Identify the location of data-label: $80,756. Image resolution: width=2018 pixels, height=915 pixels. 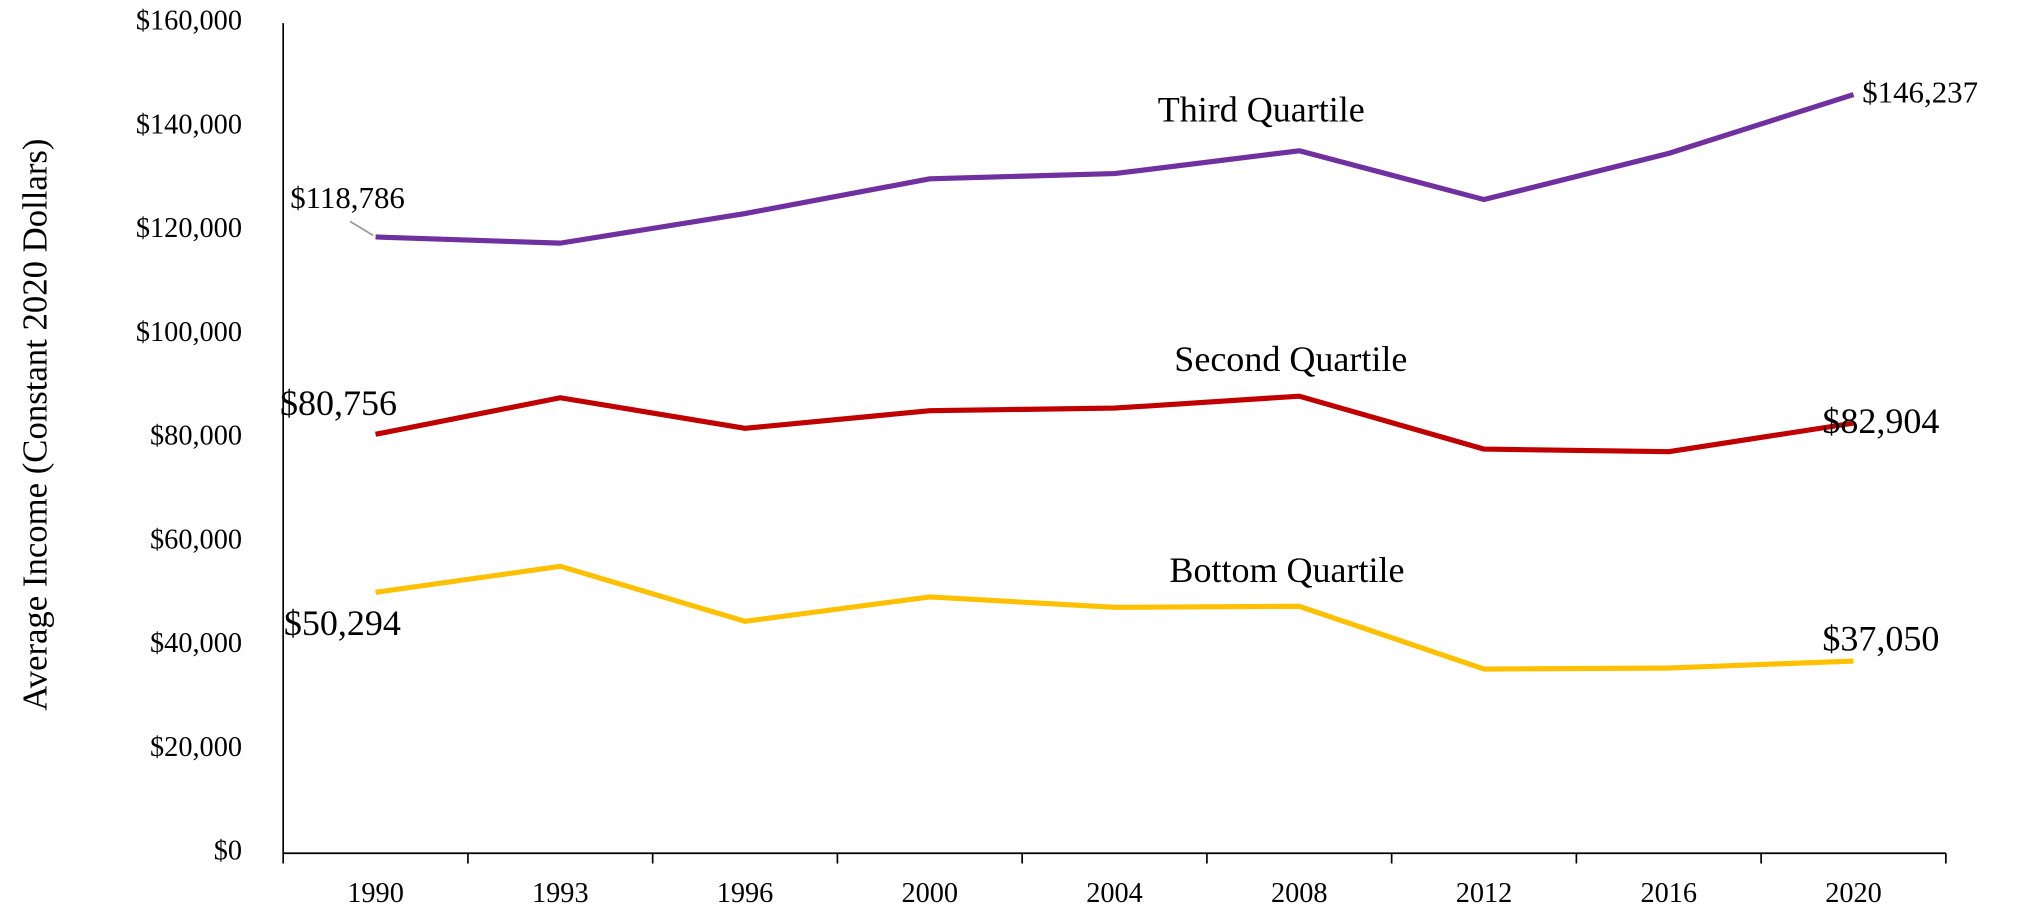
(338, 403).